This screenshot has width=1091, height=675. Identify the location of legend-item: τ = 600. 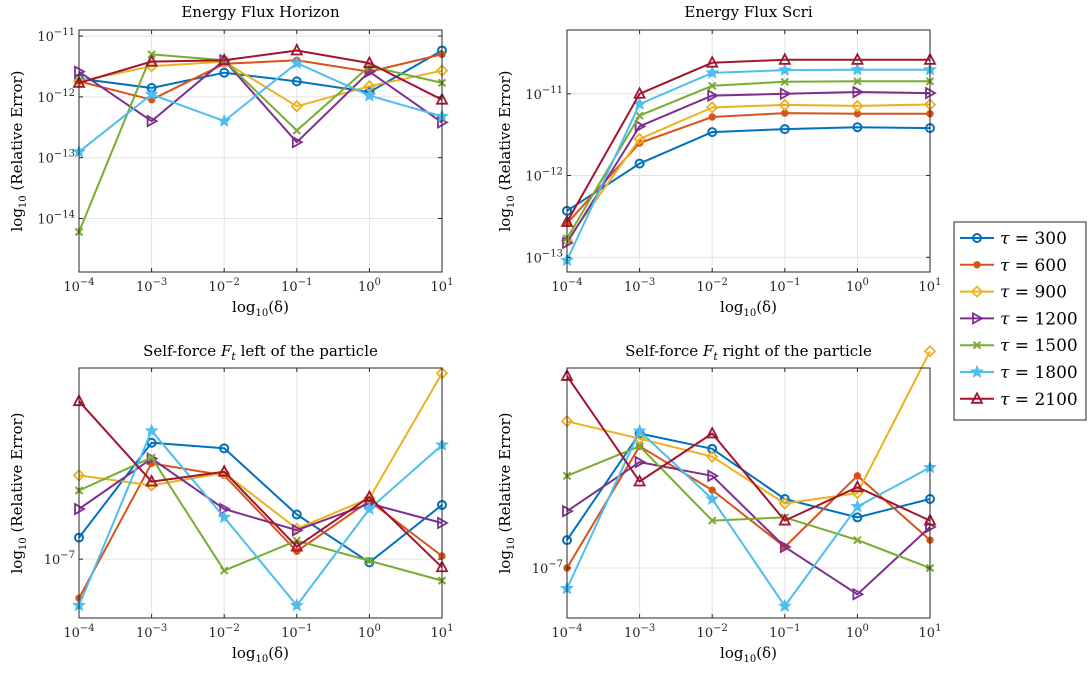
(1013, 266).